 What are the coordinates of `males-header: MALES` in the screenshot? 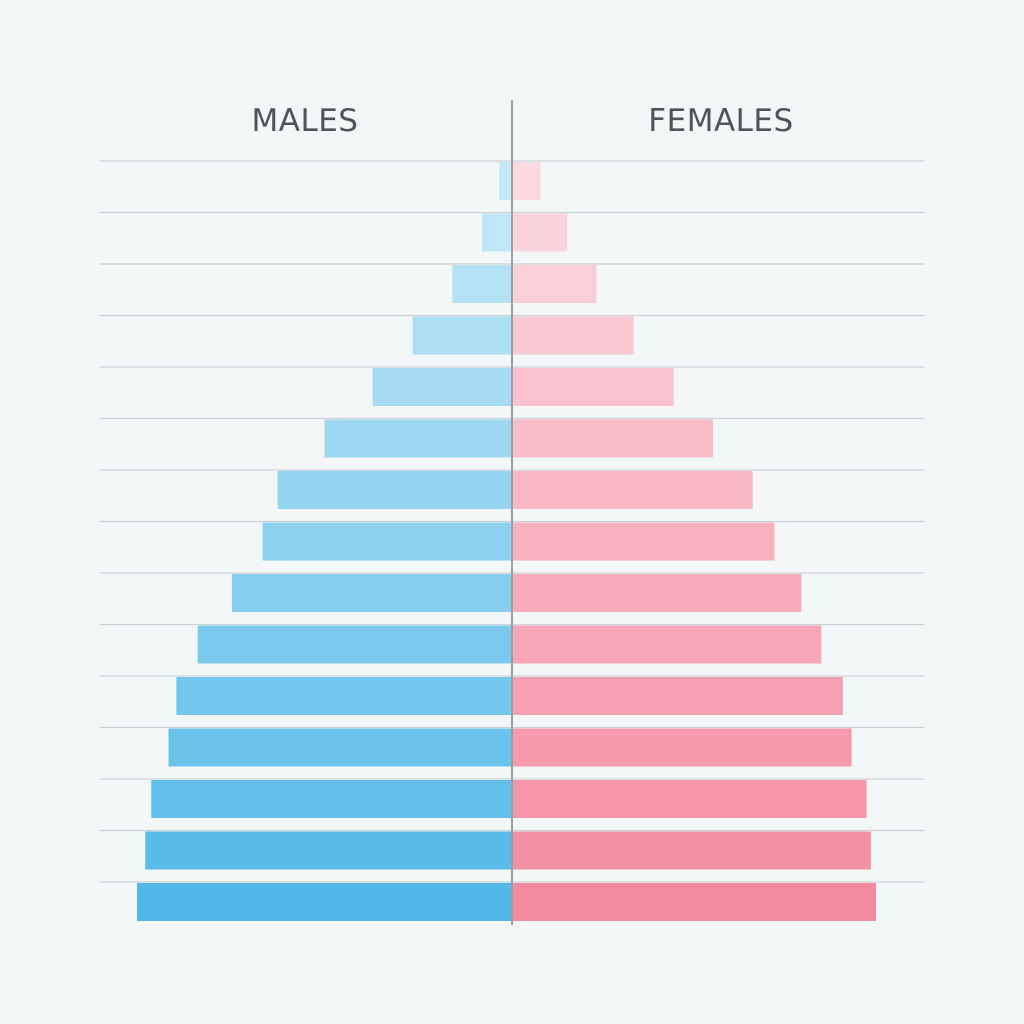 It's located at (305, 121).